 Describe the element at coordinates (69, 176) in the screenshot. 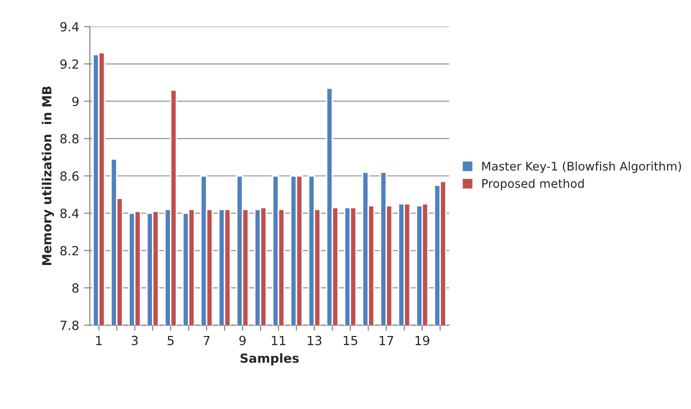

I see `y-tick-label: 8.6` at that location.